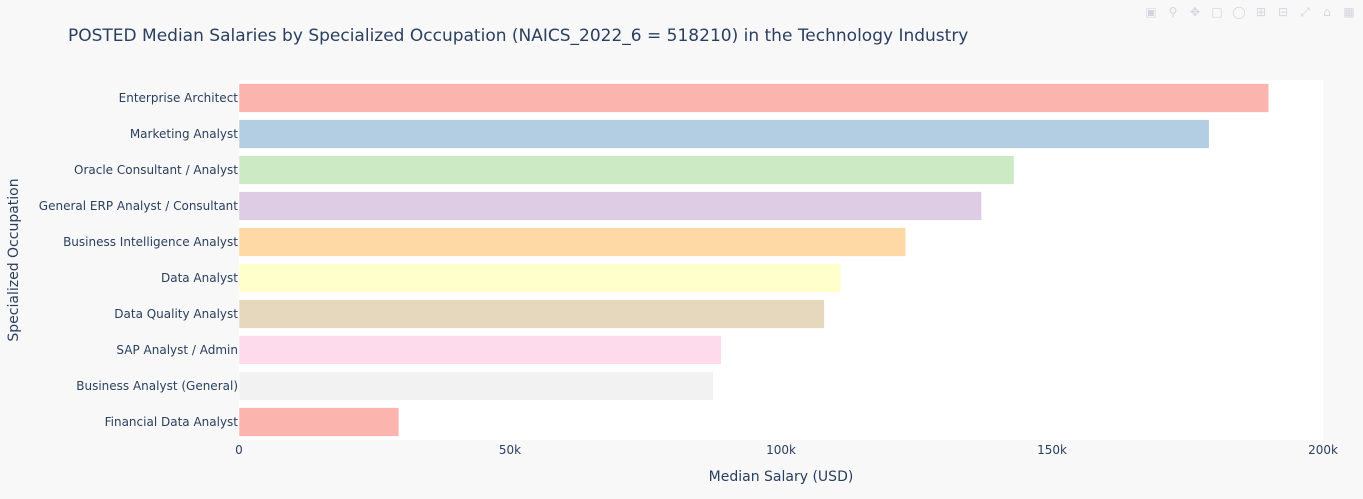 Image resolution: width=1363 pixels, height=499 pixels. What do you see at coordinates (1349, 12) in the screenshot?
I see `plotly-logo-icon: ▦` at bounding box center [1349, 12].